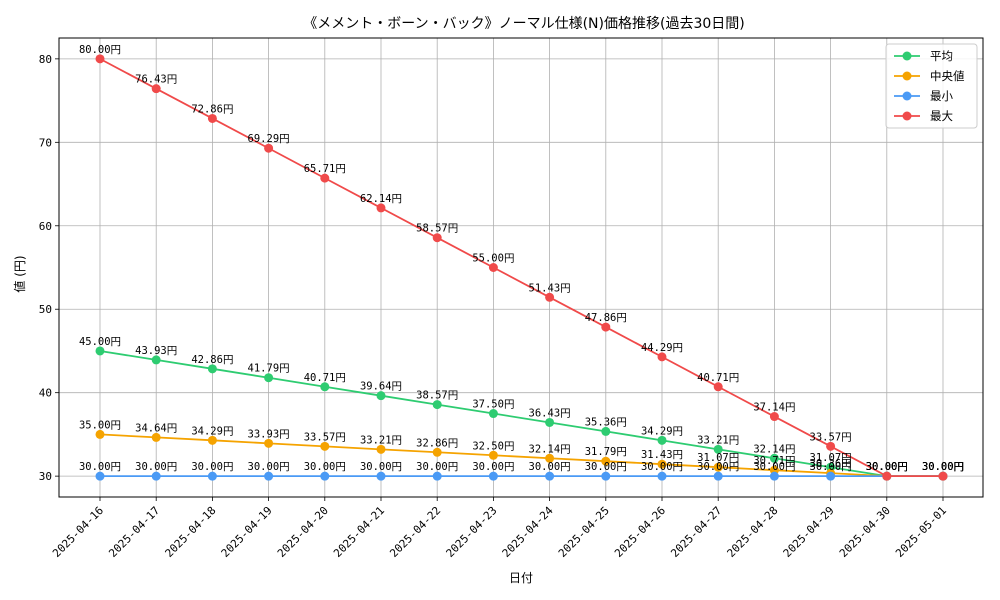 Image resolution: width=1000 pixels, height=600 pixels. What do you see at coordinates (100, 342) in the screenshot?
I see `data-label: 45.00円` at bounding box center [100, 342].